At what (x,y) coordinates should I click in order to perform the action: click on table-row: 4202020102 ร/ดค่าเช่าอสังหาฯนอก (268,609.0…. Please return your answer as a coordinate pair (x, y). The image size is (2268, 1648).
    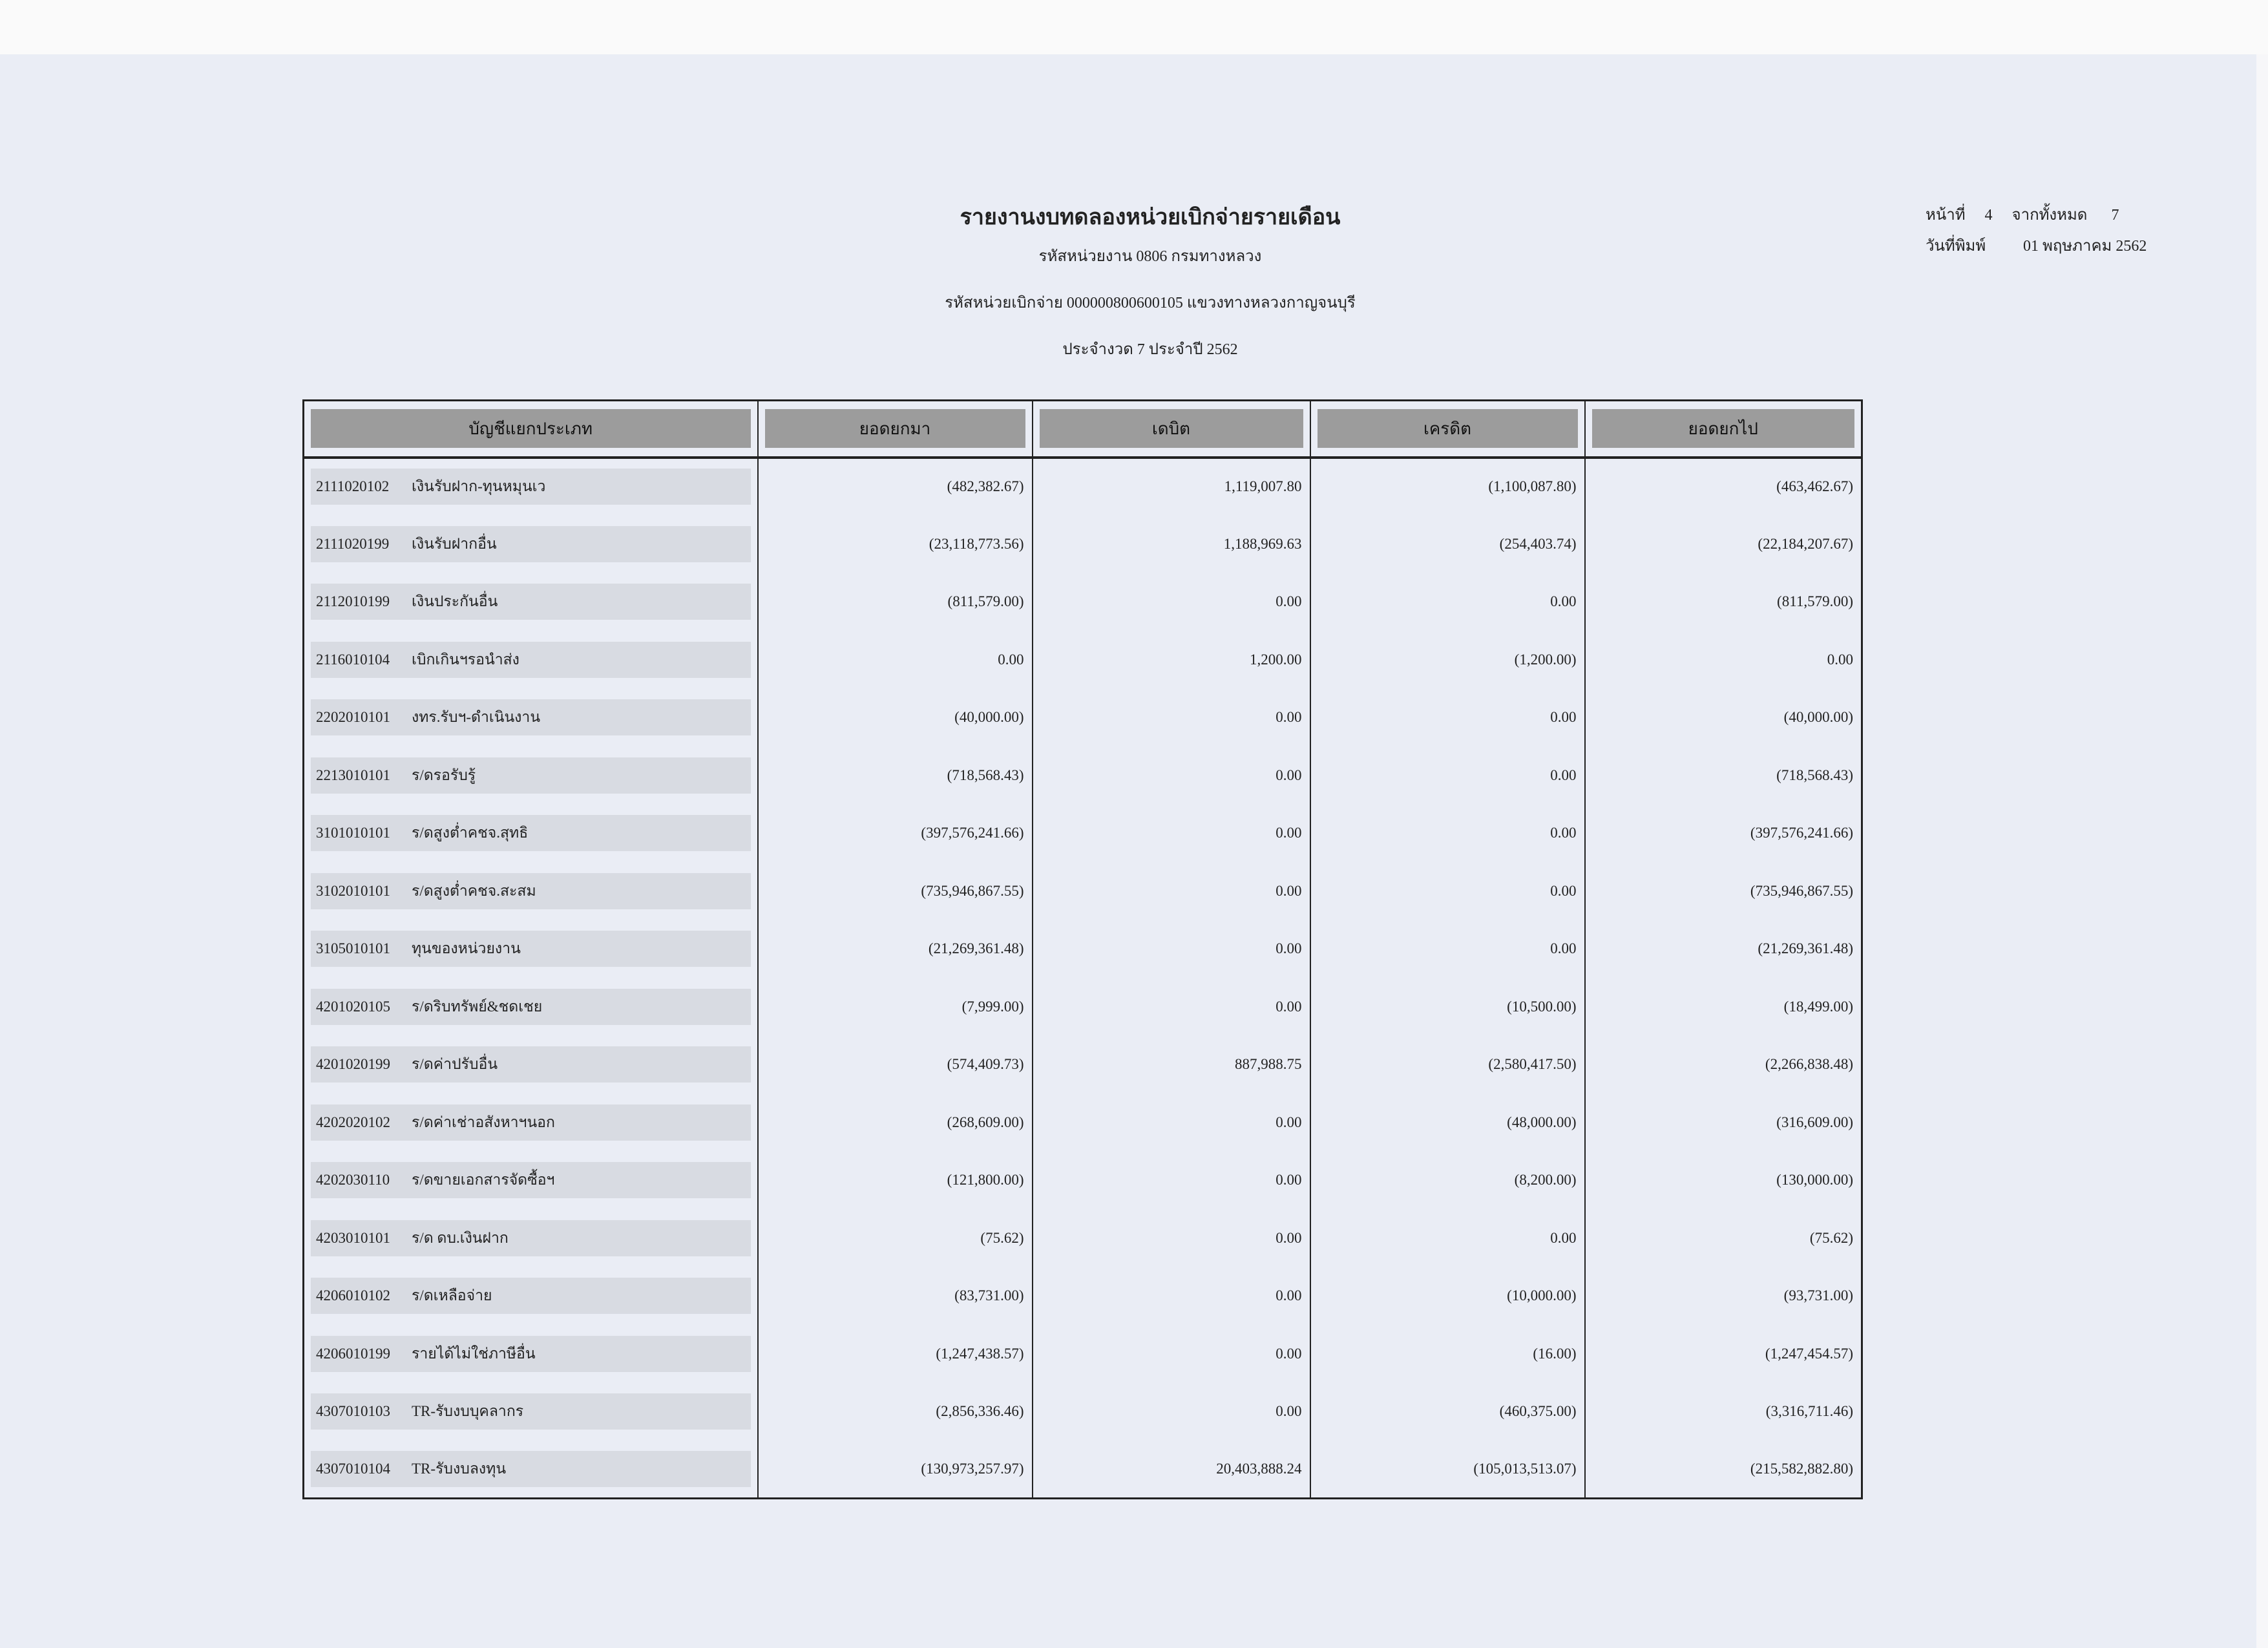
    Looking at the image, I should click on (1082, 1122).